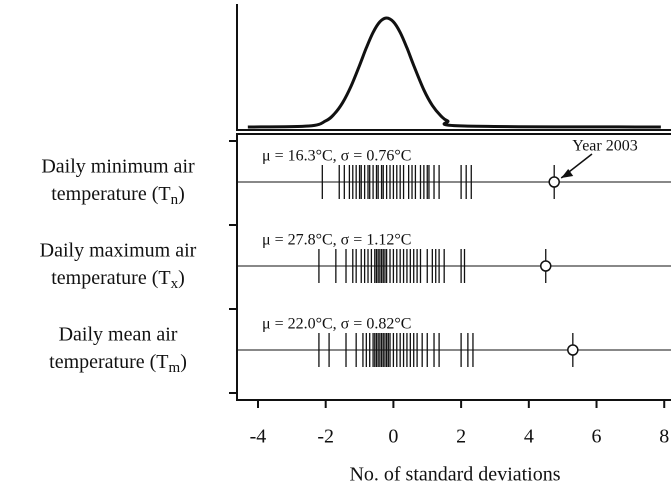  I want to click on row-label: temperature (Tx), so click(118, 280).